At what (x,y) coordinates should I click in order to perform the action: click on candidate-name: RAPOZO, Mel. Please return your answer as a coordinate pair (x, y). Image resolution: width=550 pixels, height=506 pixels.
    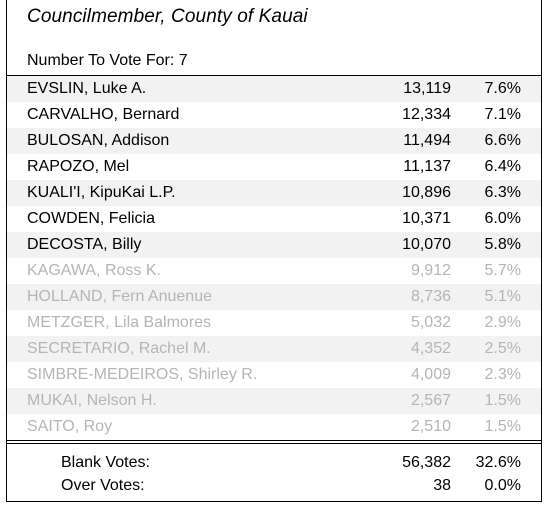
    Looking at the image, I should click on (78, 166).